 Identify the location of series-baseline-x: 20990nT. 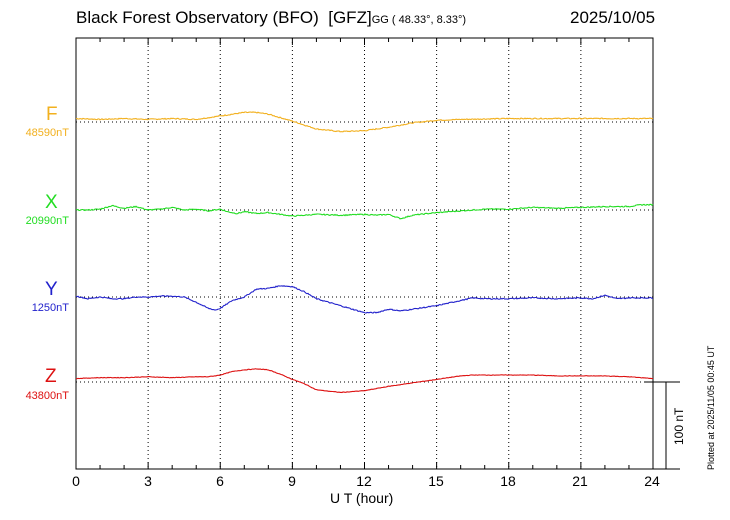
(47, 221).